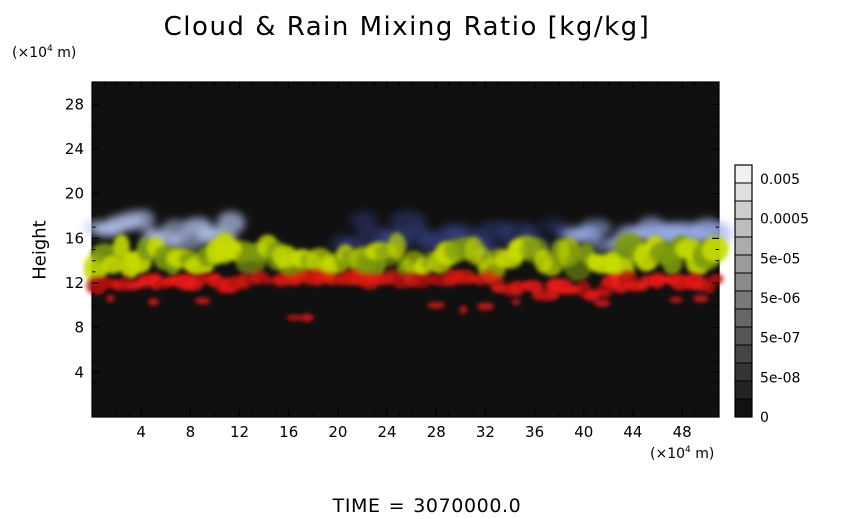 This screenshot has width=854, height=519. I want to click on x-tick-label: 40, so click(583, 432).